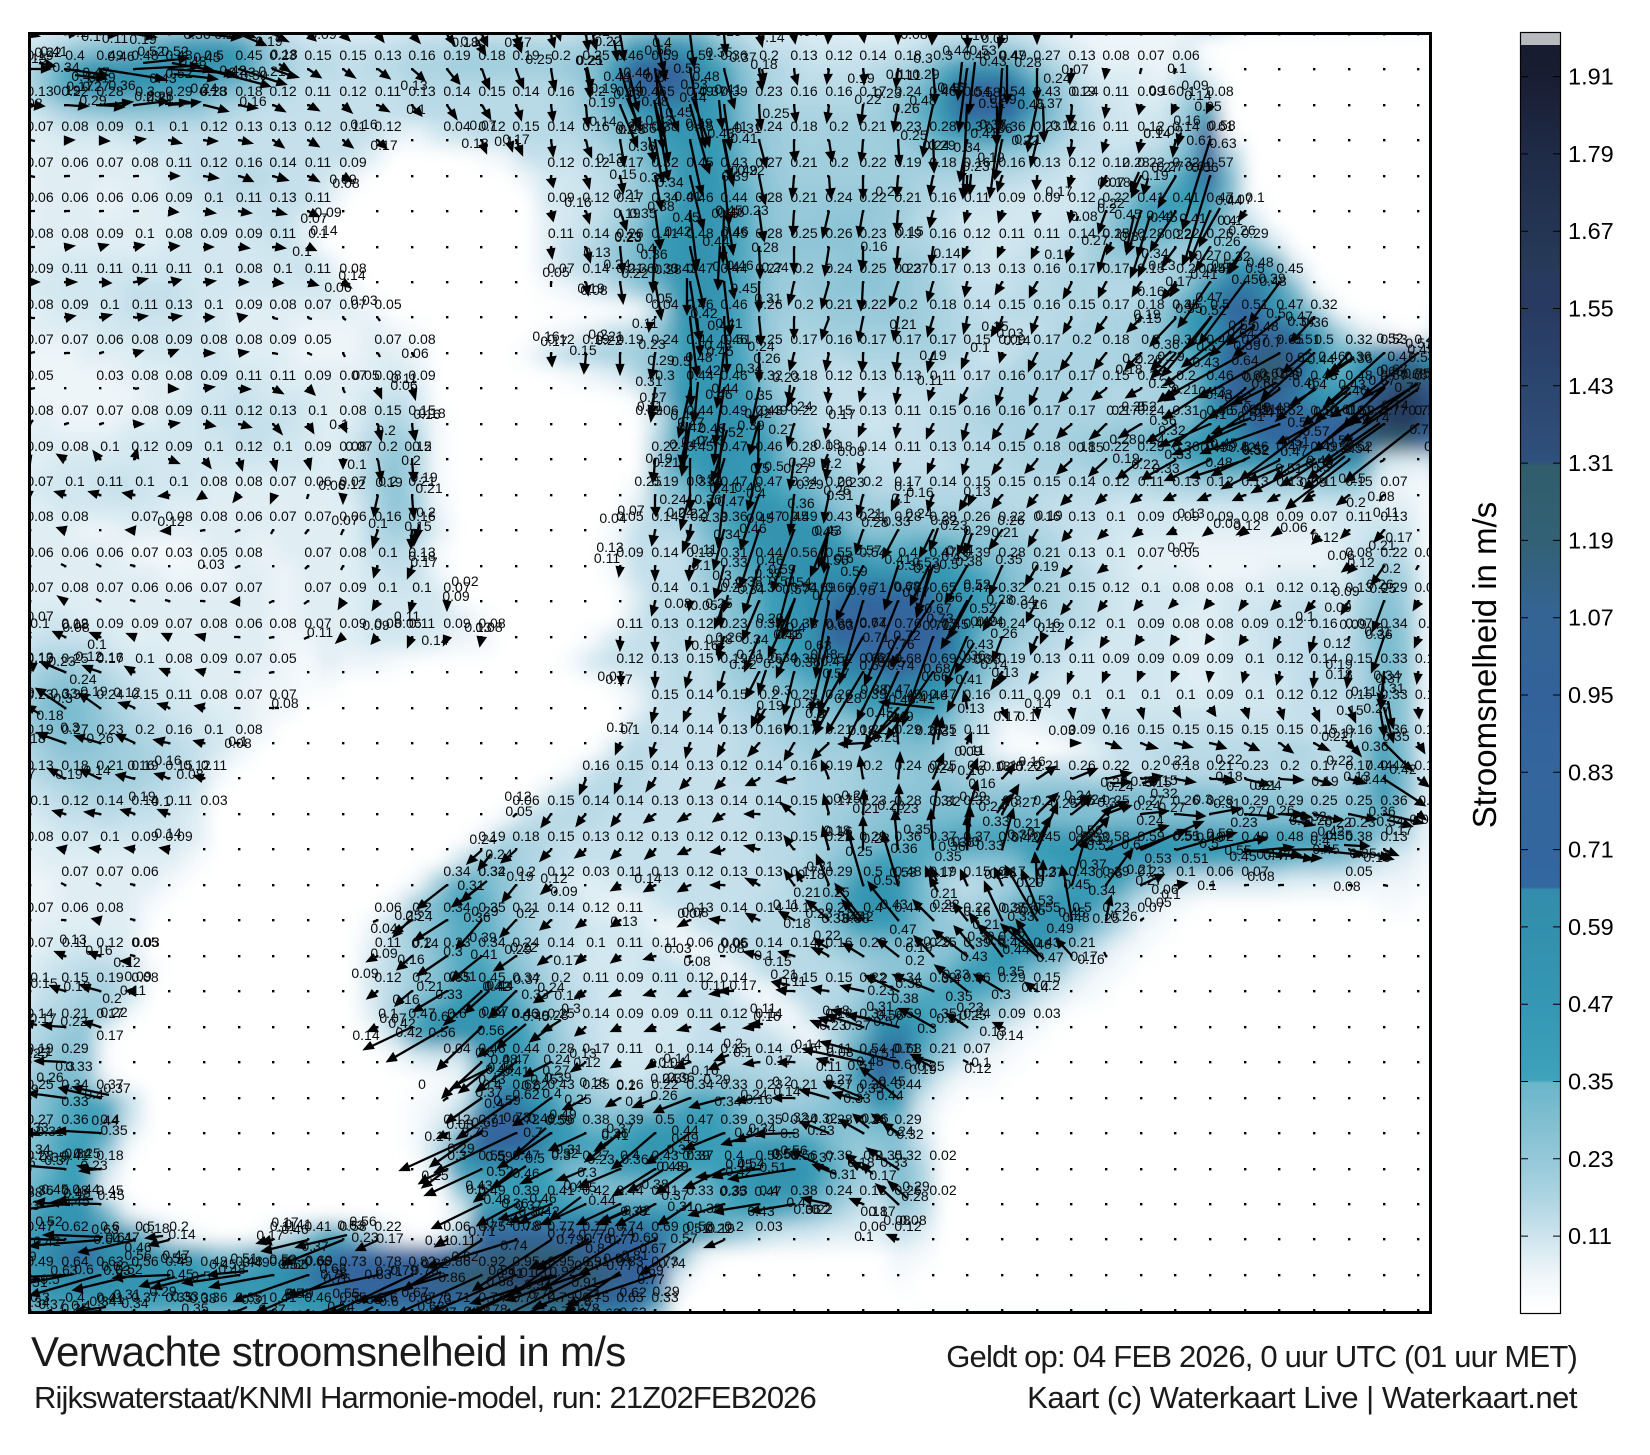 The image size is (1650, 1455). What do you see at coordinates (332, 1268) in the screenshot?
I see `svg-text: 0.68` at bounding box center [332, 1268].